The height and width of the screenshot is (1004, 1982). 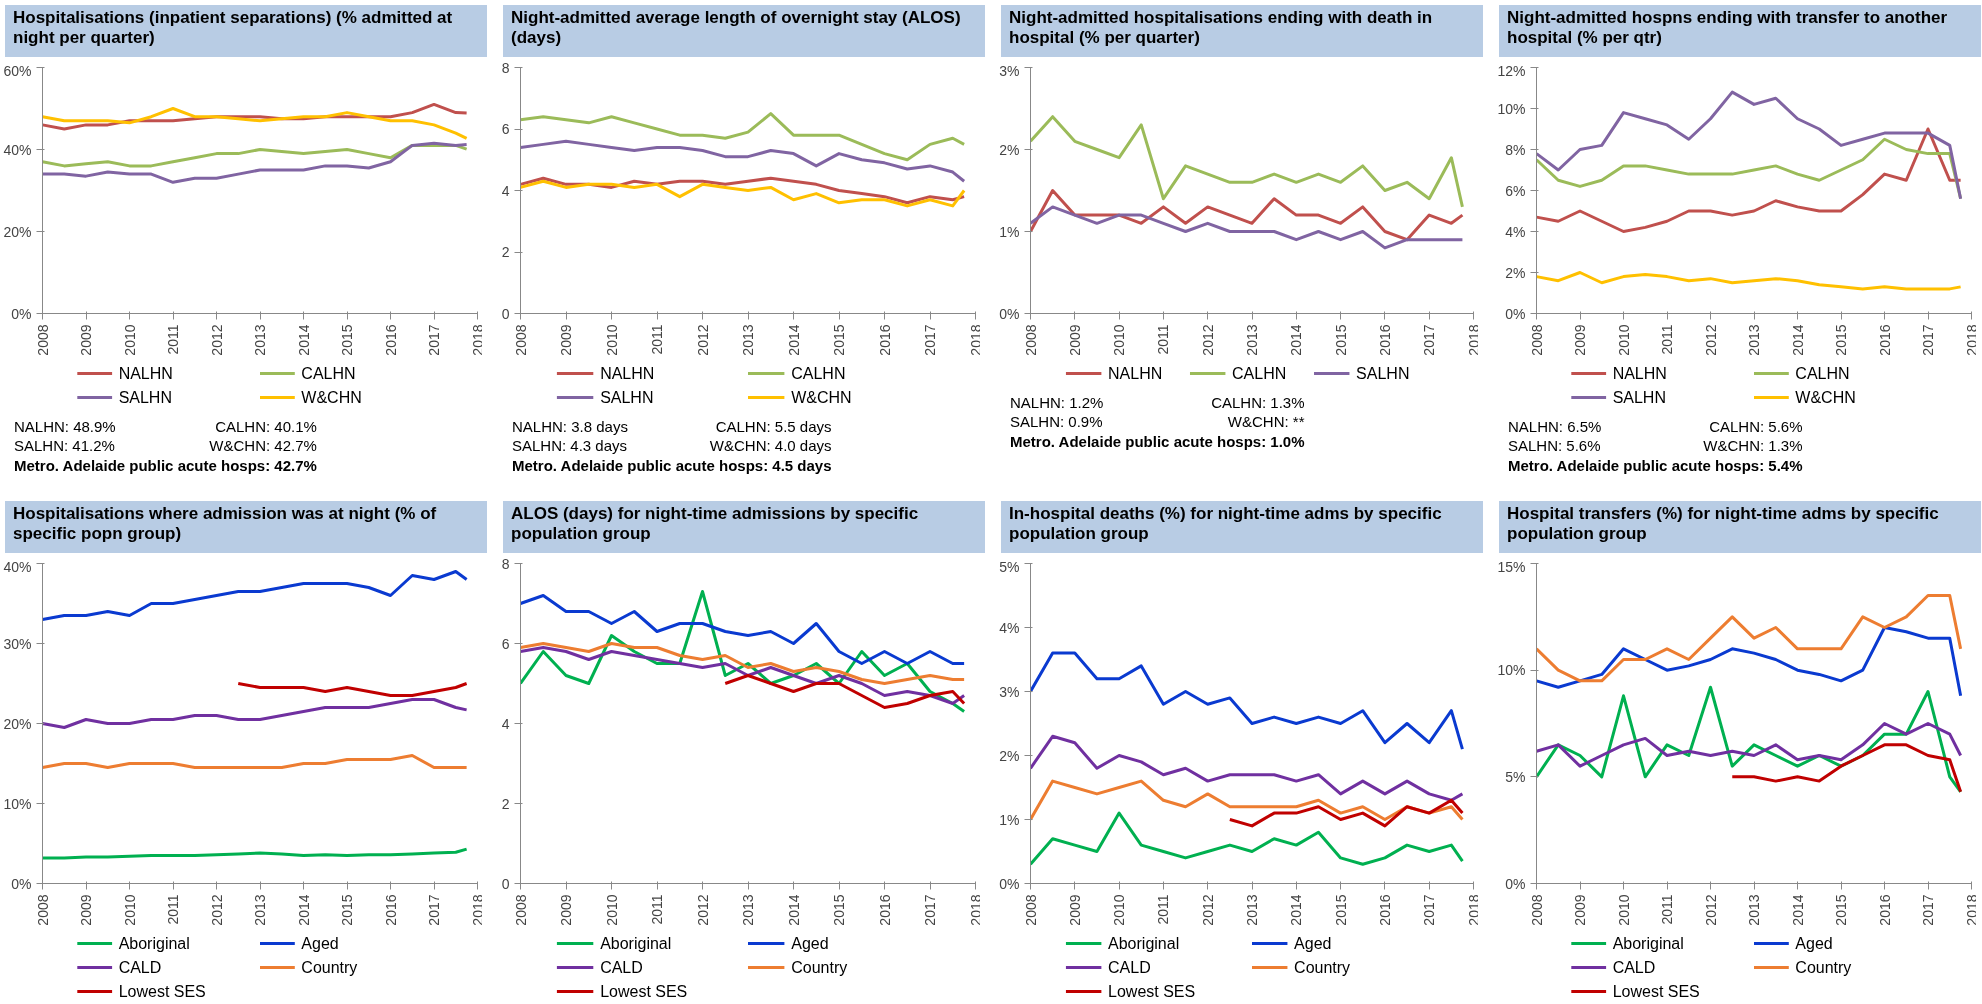 What do you see at coordinates (145, 397) in the screenshot?
I see `legend-label: SALHN` at bounding box center [145, 397].